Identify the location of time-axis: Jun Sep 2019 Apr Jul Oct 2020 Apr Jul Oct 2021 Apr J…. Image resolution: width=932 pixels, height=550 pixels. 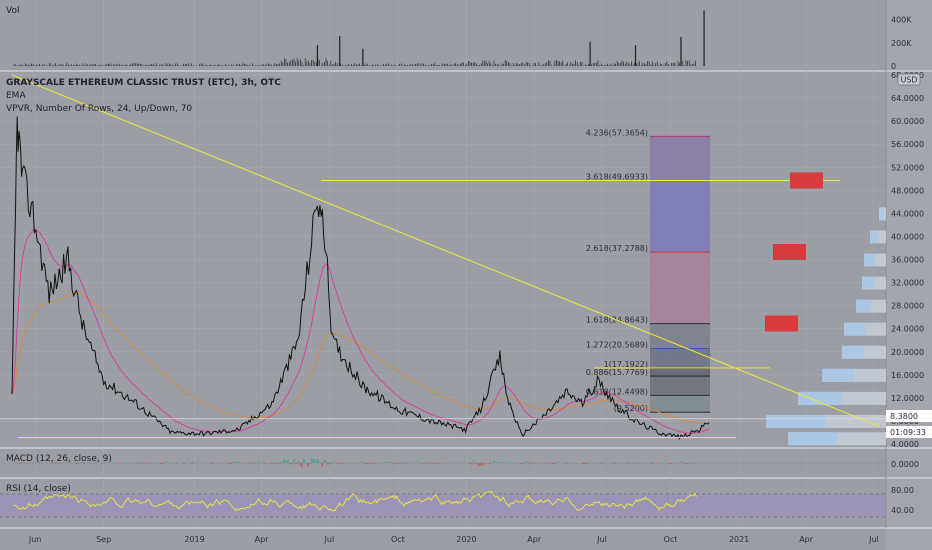
(453, 539).